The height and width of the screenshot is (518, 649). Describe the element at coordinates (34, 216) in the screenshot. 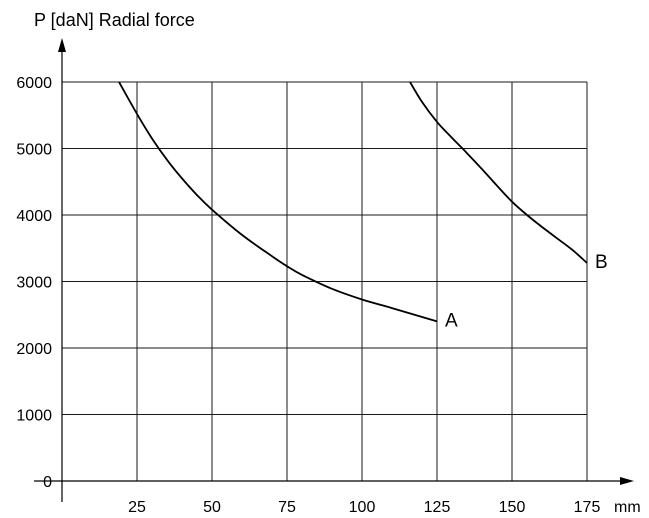

I see `y-tick-label-4: 4000` at that location.